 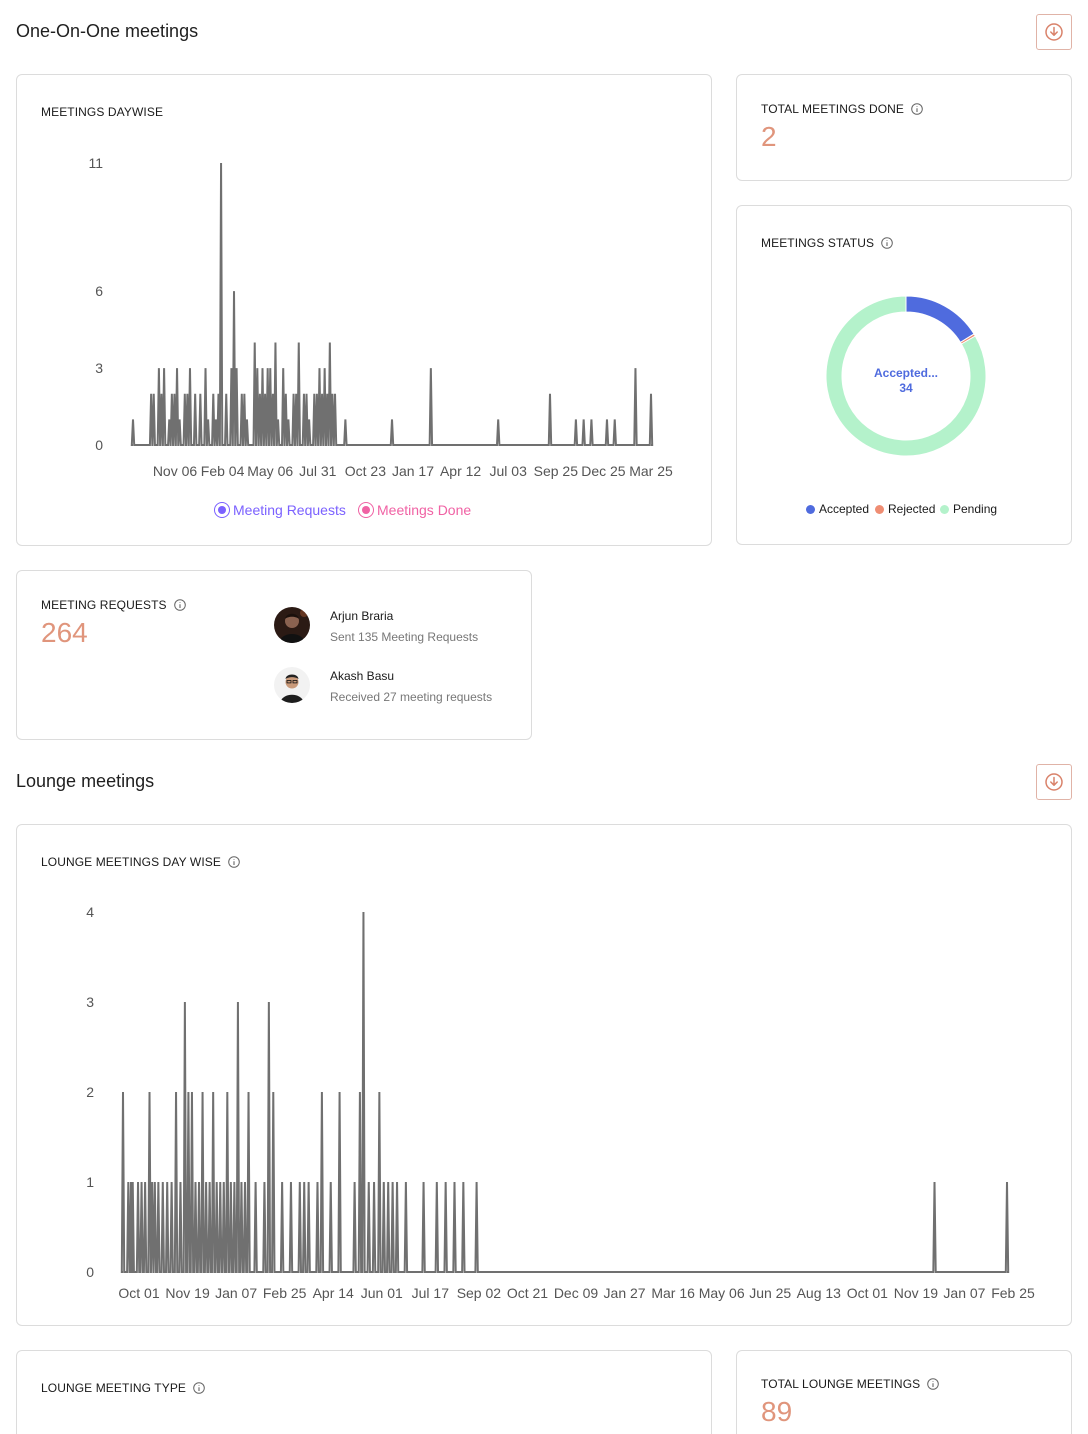 I want to click on total-meetings-done-card: TOTAL MEETINGS DONE 2, so click(x=904, y=127).